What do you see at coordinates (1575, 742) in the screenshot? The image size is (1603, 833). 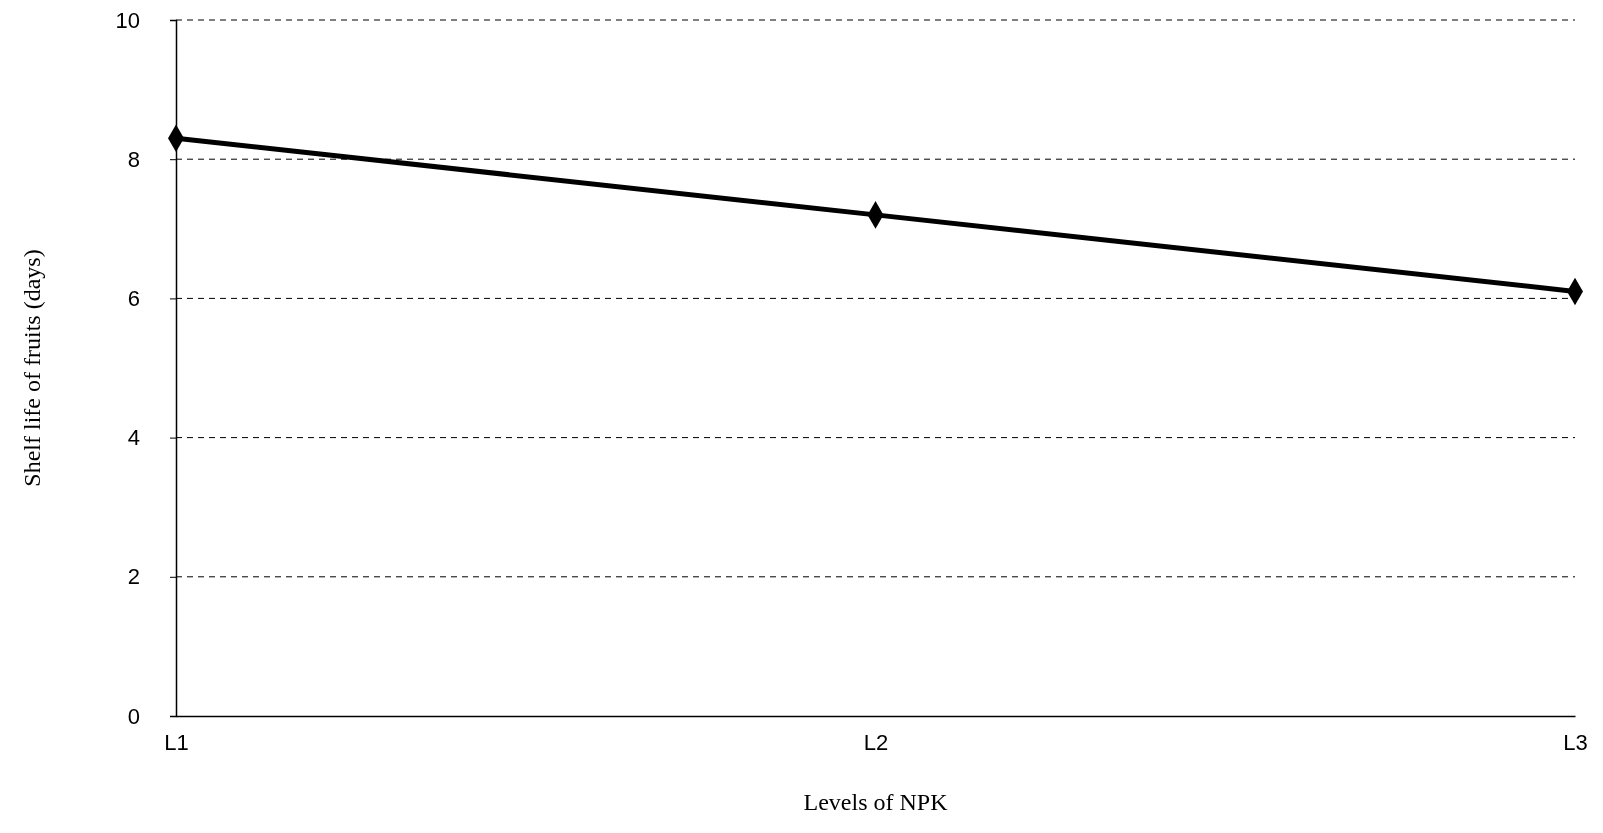 I see `x-tick-label: L3` at bounding box center [1575, 742].